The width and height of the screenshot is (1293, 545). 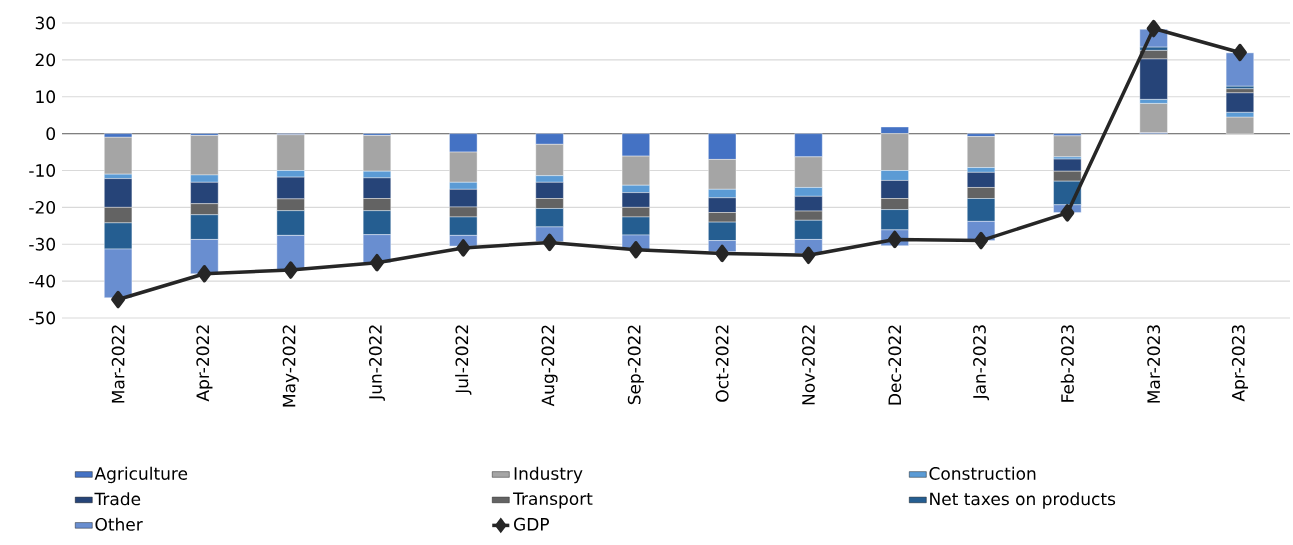 I want to click on y-tick-label: -20, so click(x=42, y=207).